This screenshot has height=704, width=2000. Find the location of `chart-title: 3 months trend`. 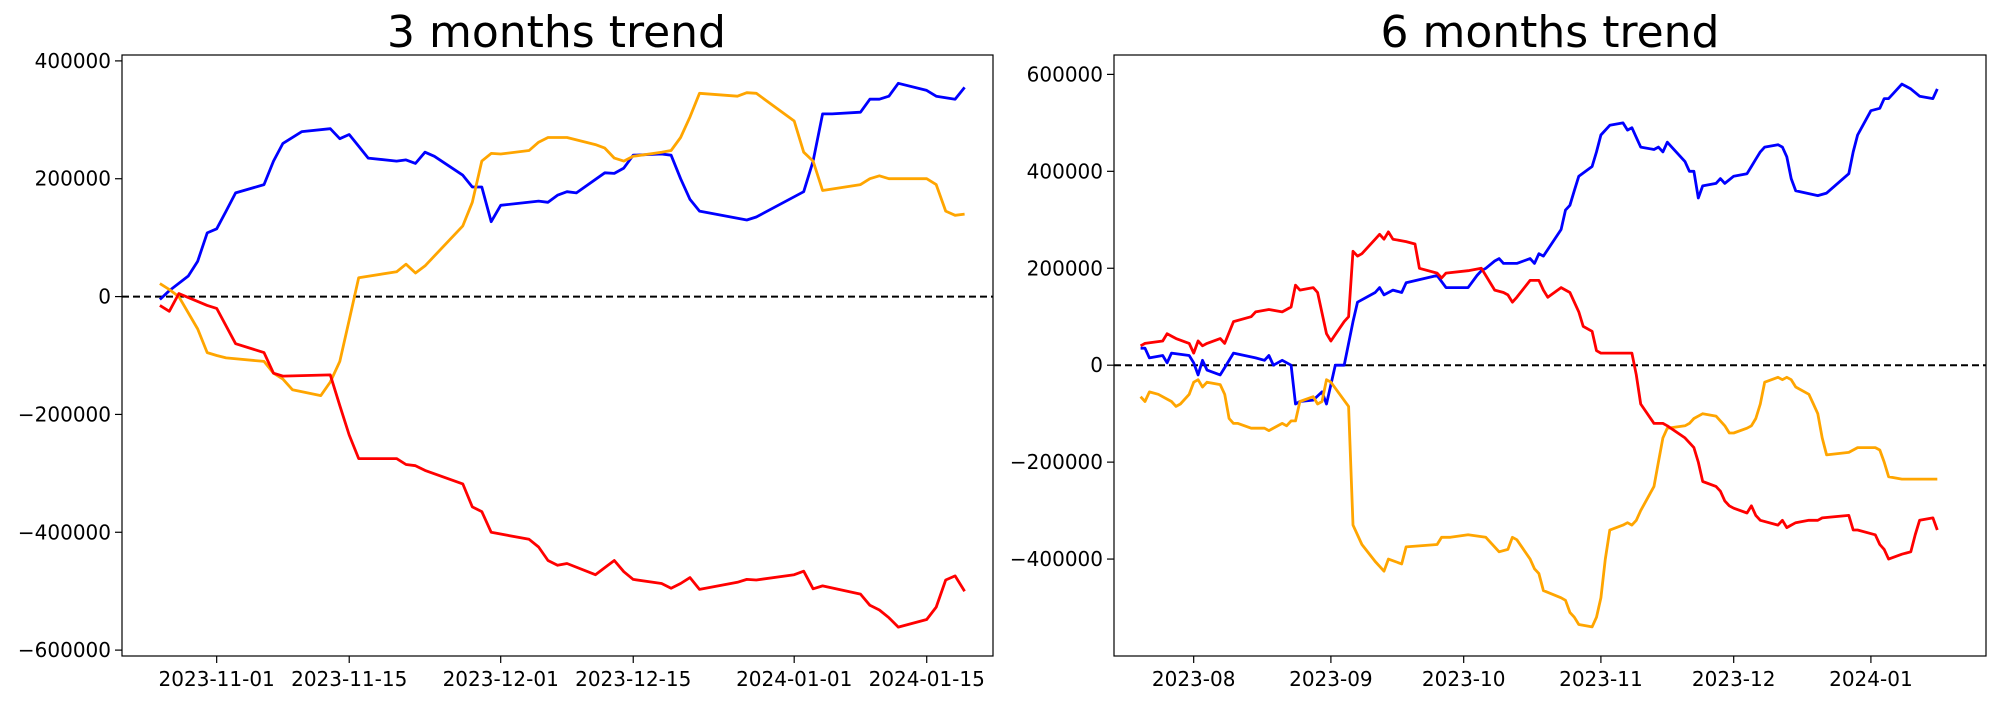

chart-title: 3 months trend is located at coordinates (556, 32).